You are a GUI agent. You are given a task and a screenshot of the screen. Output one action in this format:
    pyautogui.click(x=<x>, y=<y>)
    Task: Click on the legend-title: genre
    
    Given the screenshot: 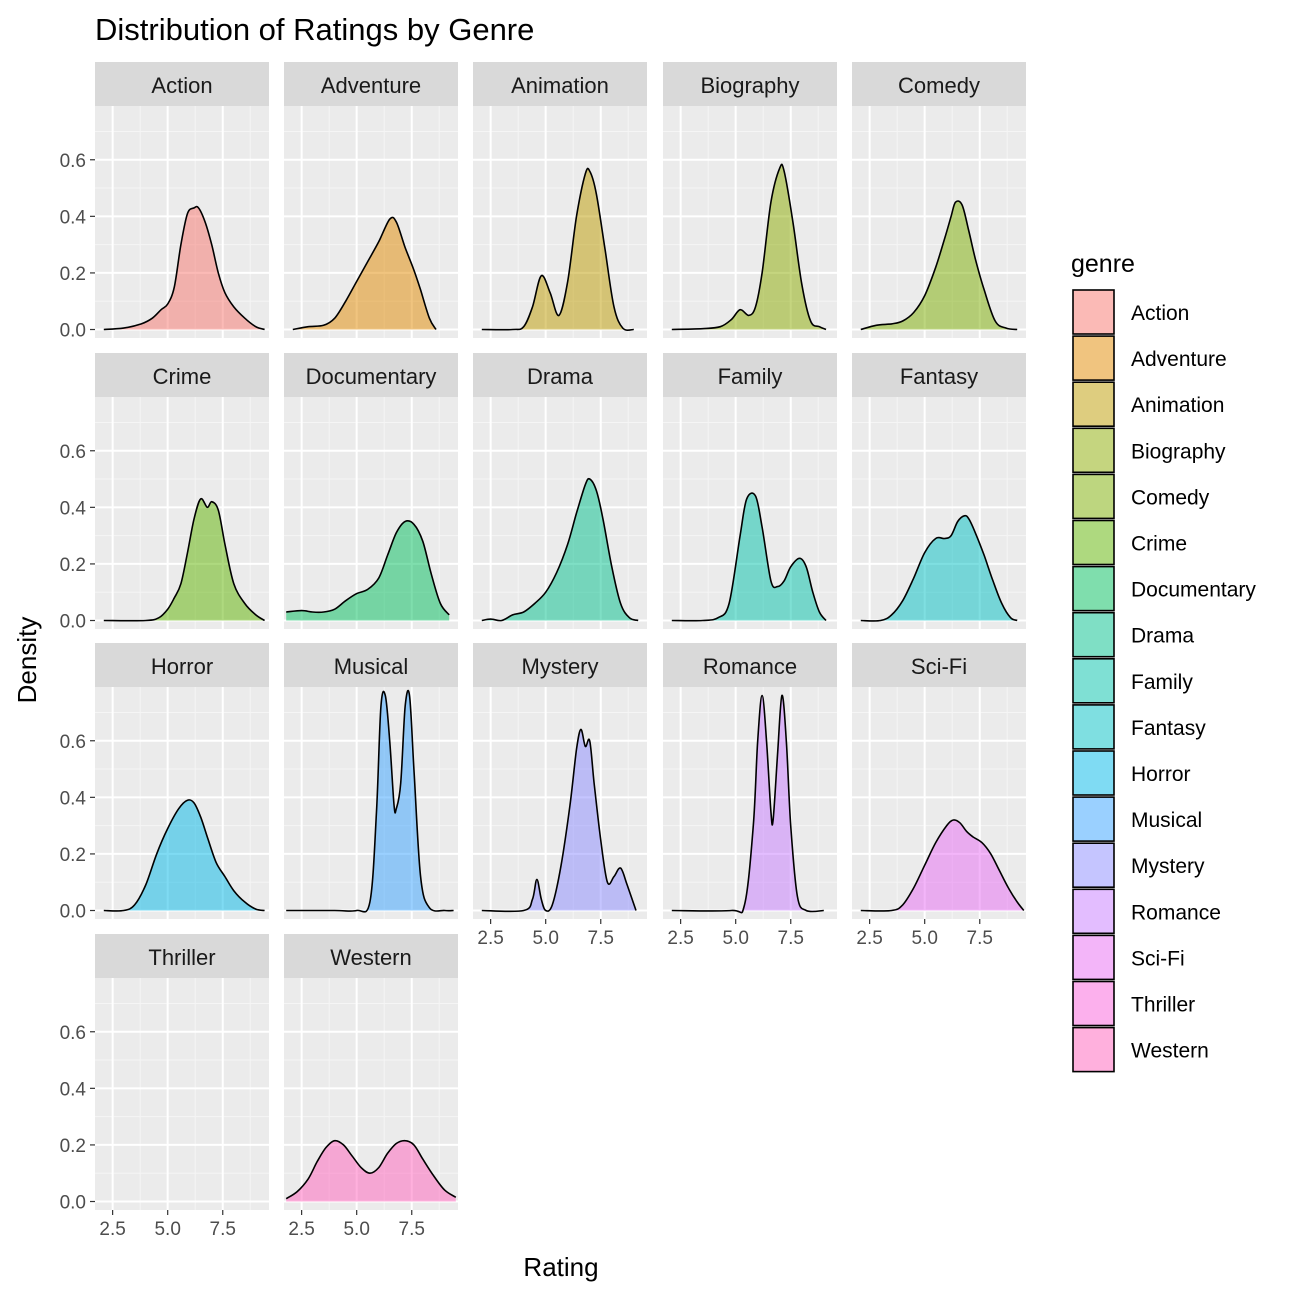 What is the action you would take?
    pyautogui.click(x=1103, y=264)
    